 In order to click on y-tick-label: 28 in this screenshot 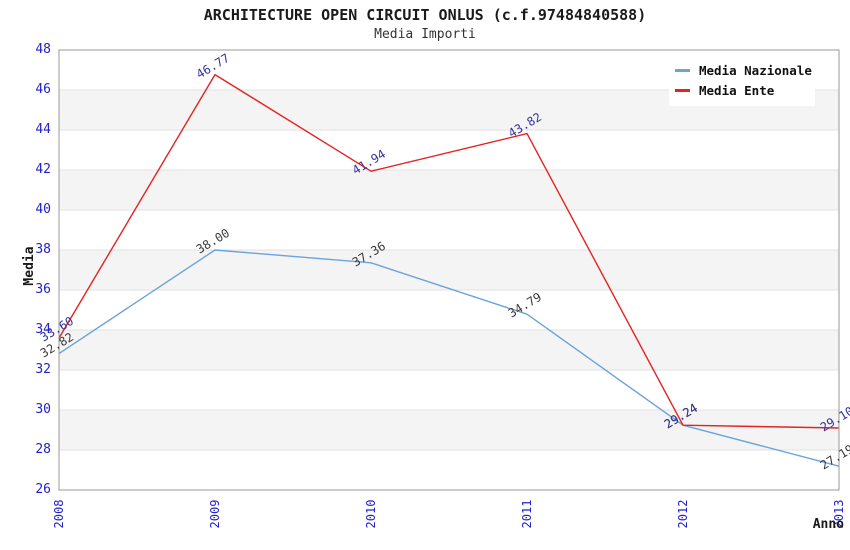, I will do `click(43, 449)`.